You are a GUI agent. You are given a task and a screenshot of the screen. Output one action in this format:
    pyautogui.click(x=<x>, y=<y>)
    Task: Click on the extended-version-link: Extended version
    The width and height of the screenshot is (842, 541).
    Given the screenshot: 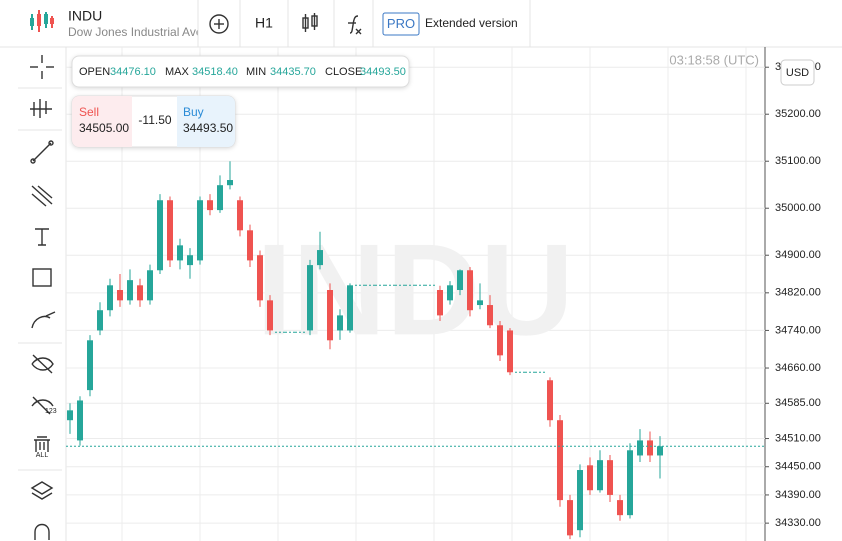 What is the action you would take?
    pyautogui.click(x=471, y=23)
    